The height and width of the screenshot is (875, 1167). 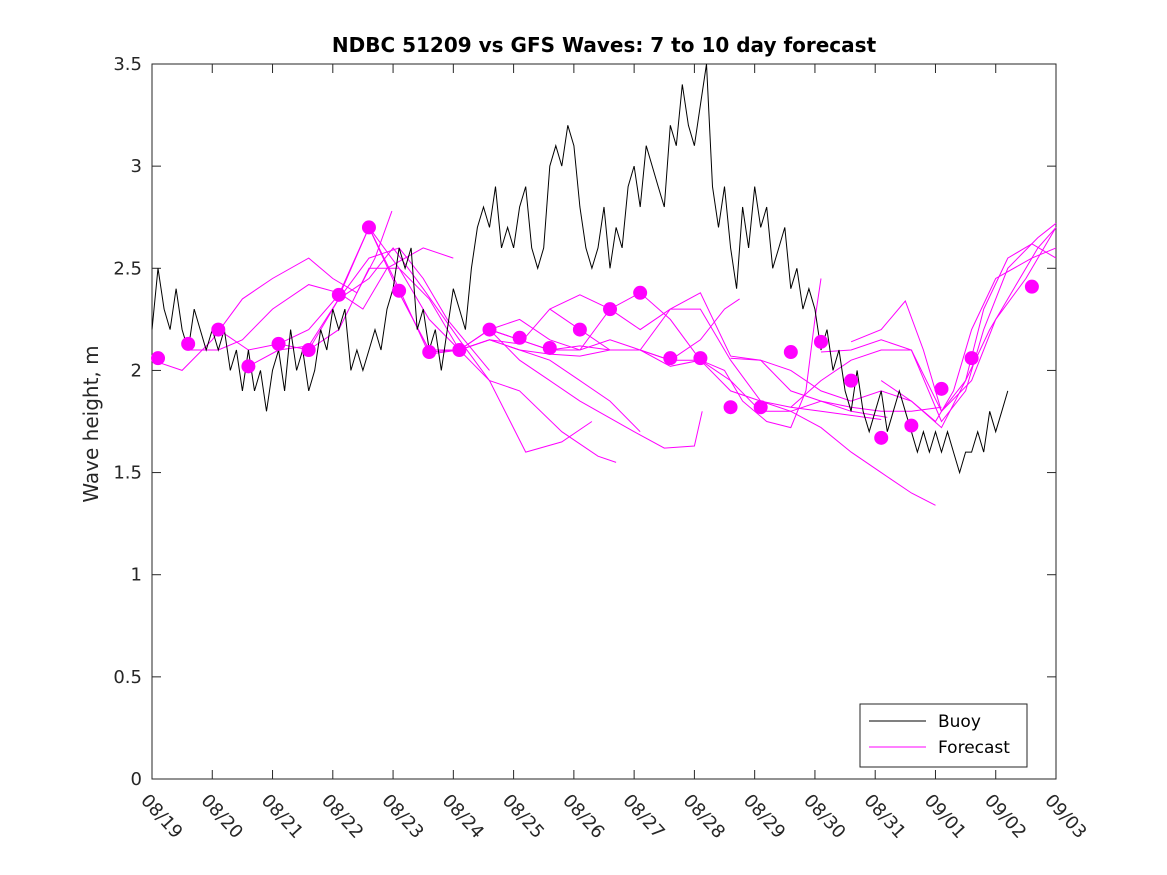 What do you see at coordinates (463, 816) in the screenshot?
I see `x-tick-label: 08/24` at bounding box center [463, 816].